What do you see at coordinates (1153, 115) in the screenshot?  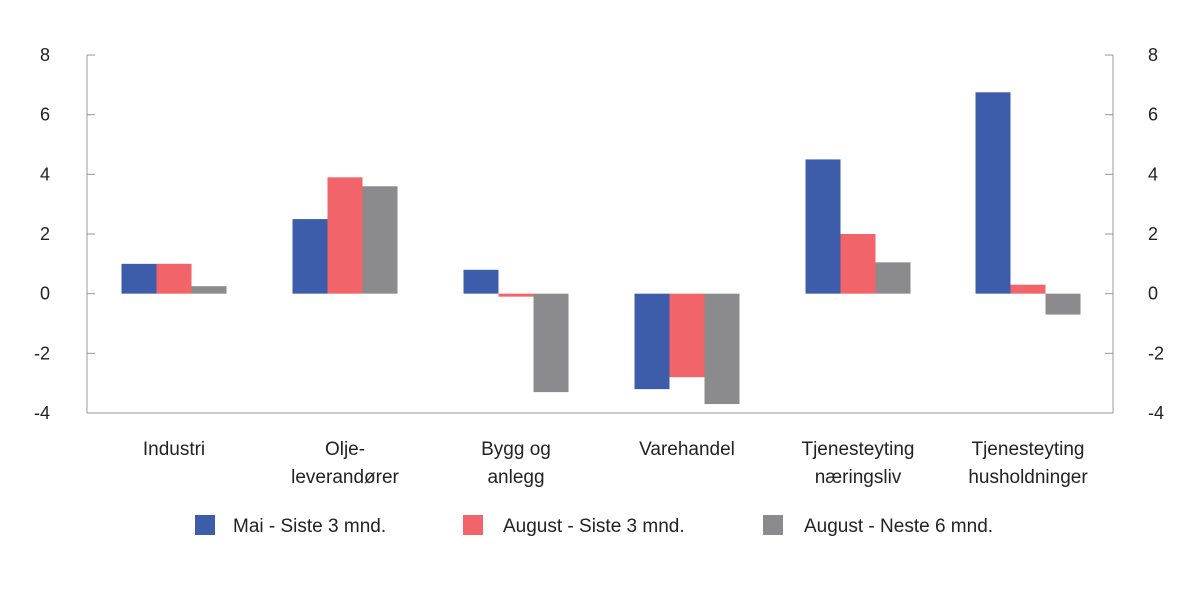 I see `right-y-tick-label: 6` at bounding box center [1153, 115].